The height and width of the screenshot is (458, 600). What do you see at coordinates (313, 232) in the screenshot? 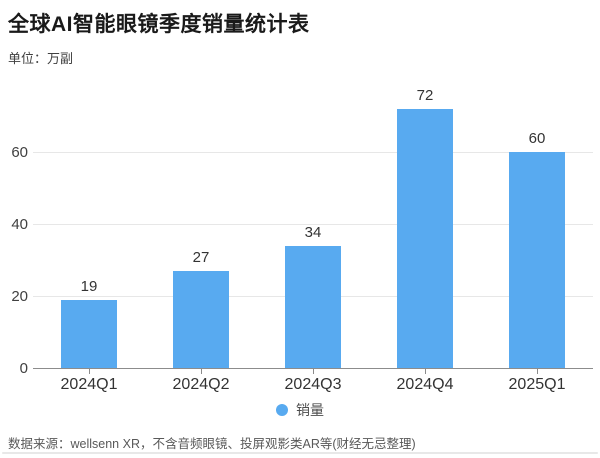
I see `bar-value-label: 34` at bounding box center [313, 232].